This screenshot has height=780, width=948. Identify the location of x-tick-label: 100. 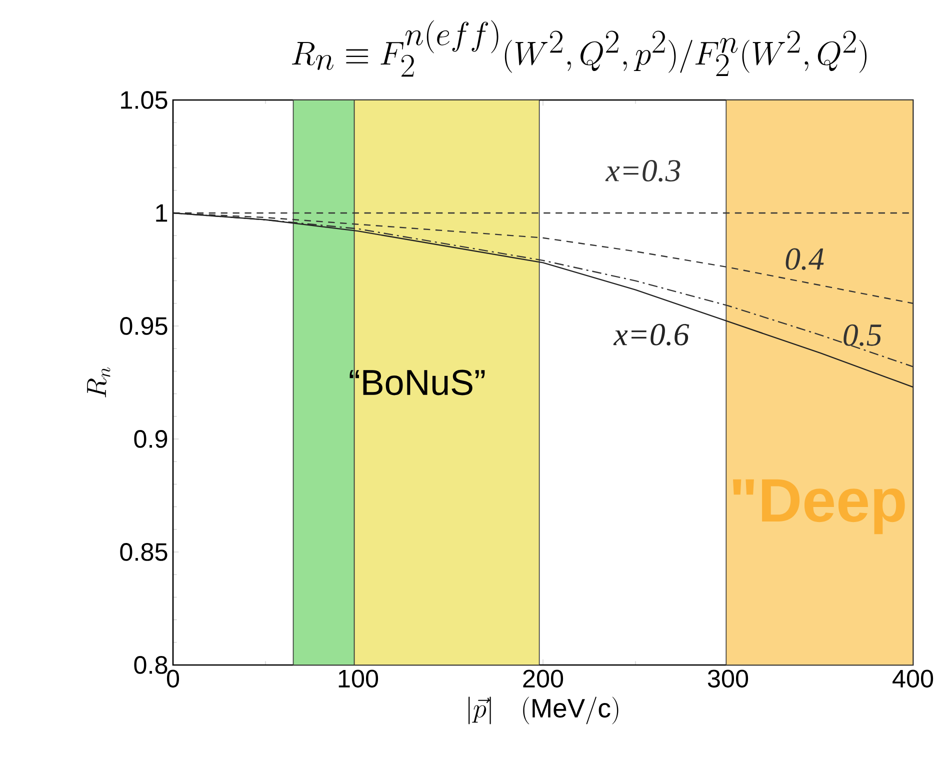
(358, 679).